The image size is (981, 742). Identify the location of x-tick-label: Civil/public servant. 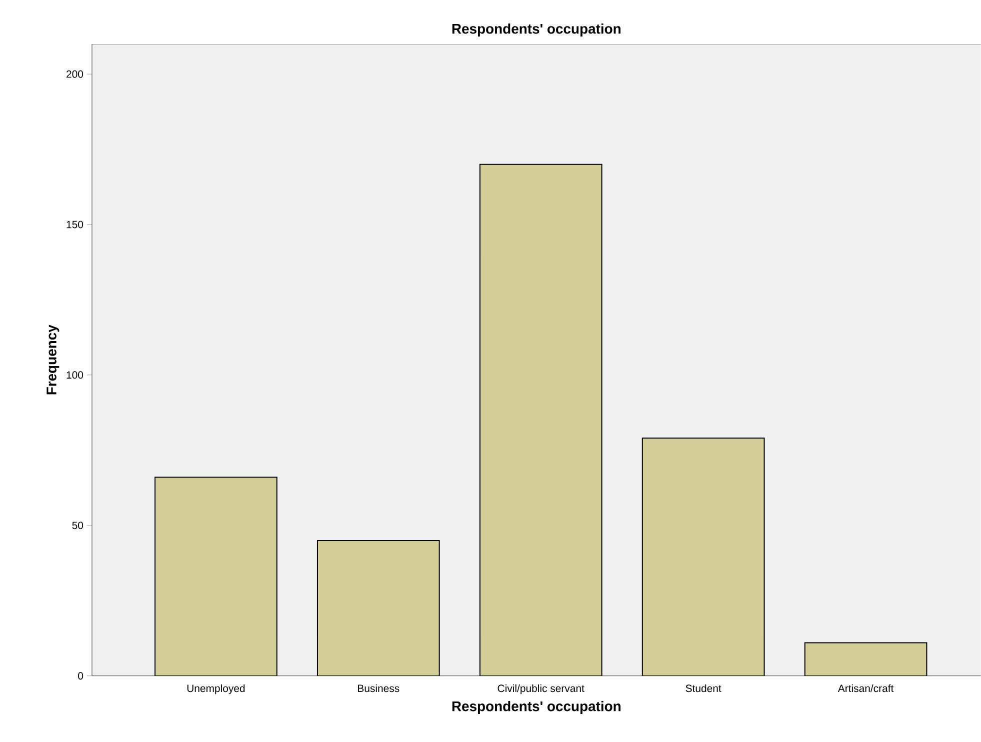
(541, 689).